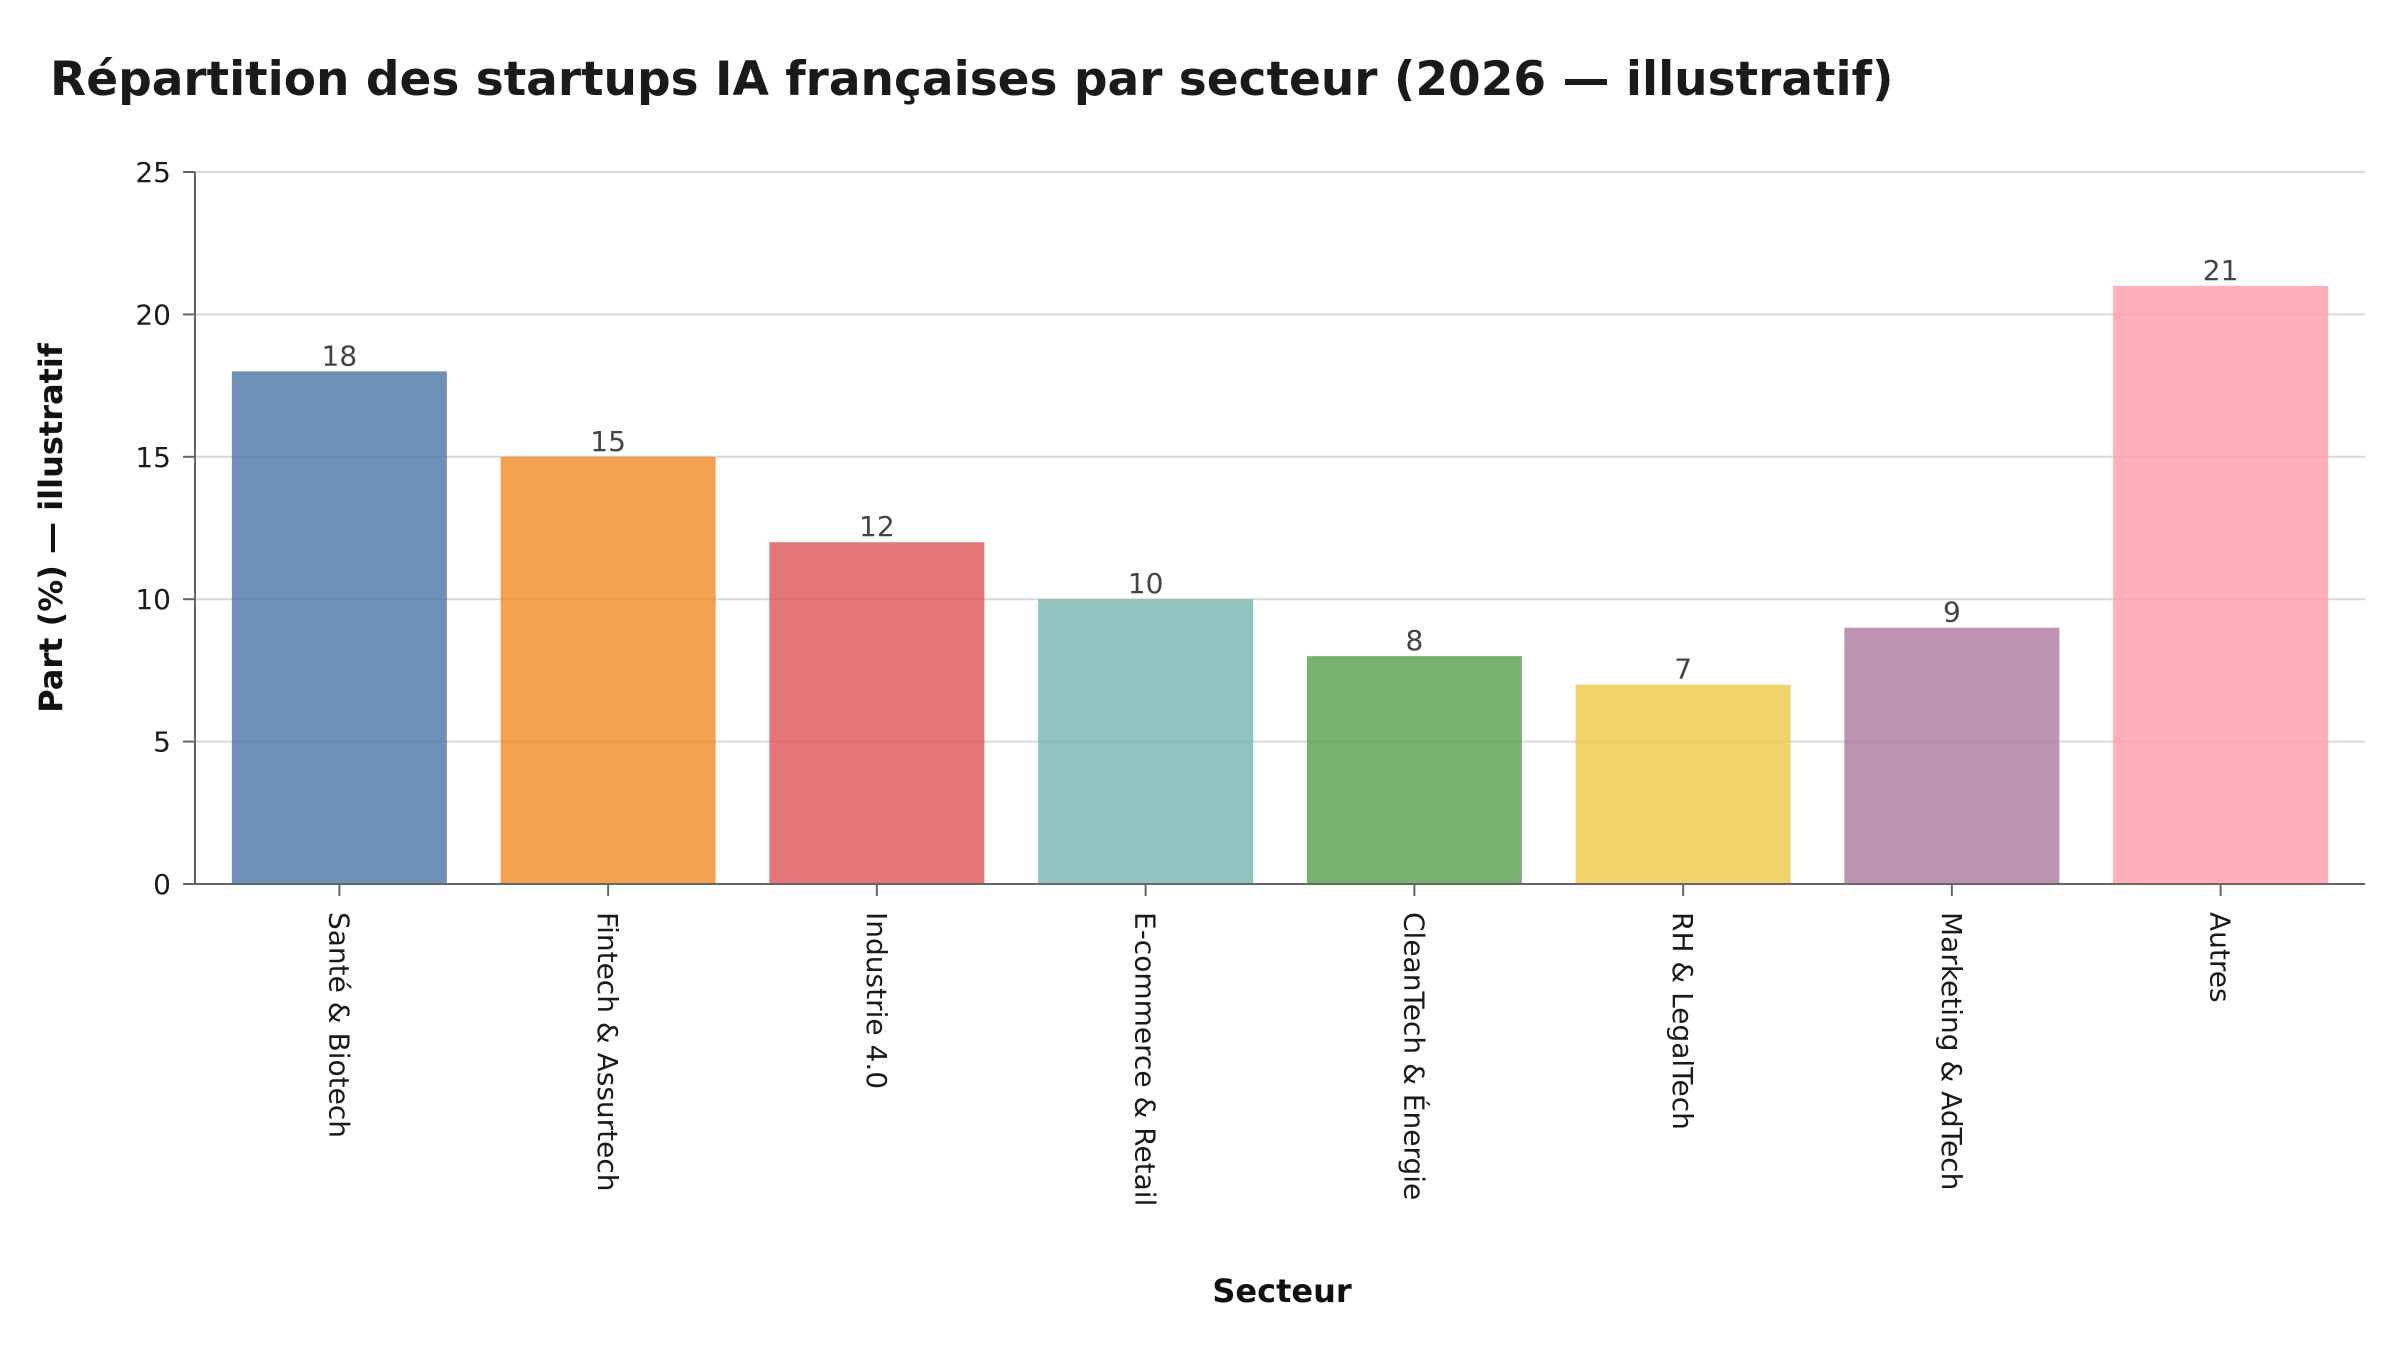  What do you see at coordinates (2221, 270) in the screenshot?
I see `bar-value-label: 21` at bounding box center [2221, 270].